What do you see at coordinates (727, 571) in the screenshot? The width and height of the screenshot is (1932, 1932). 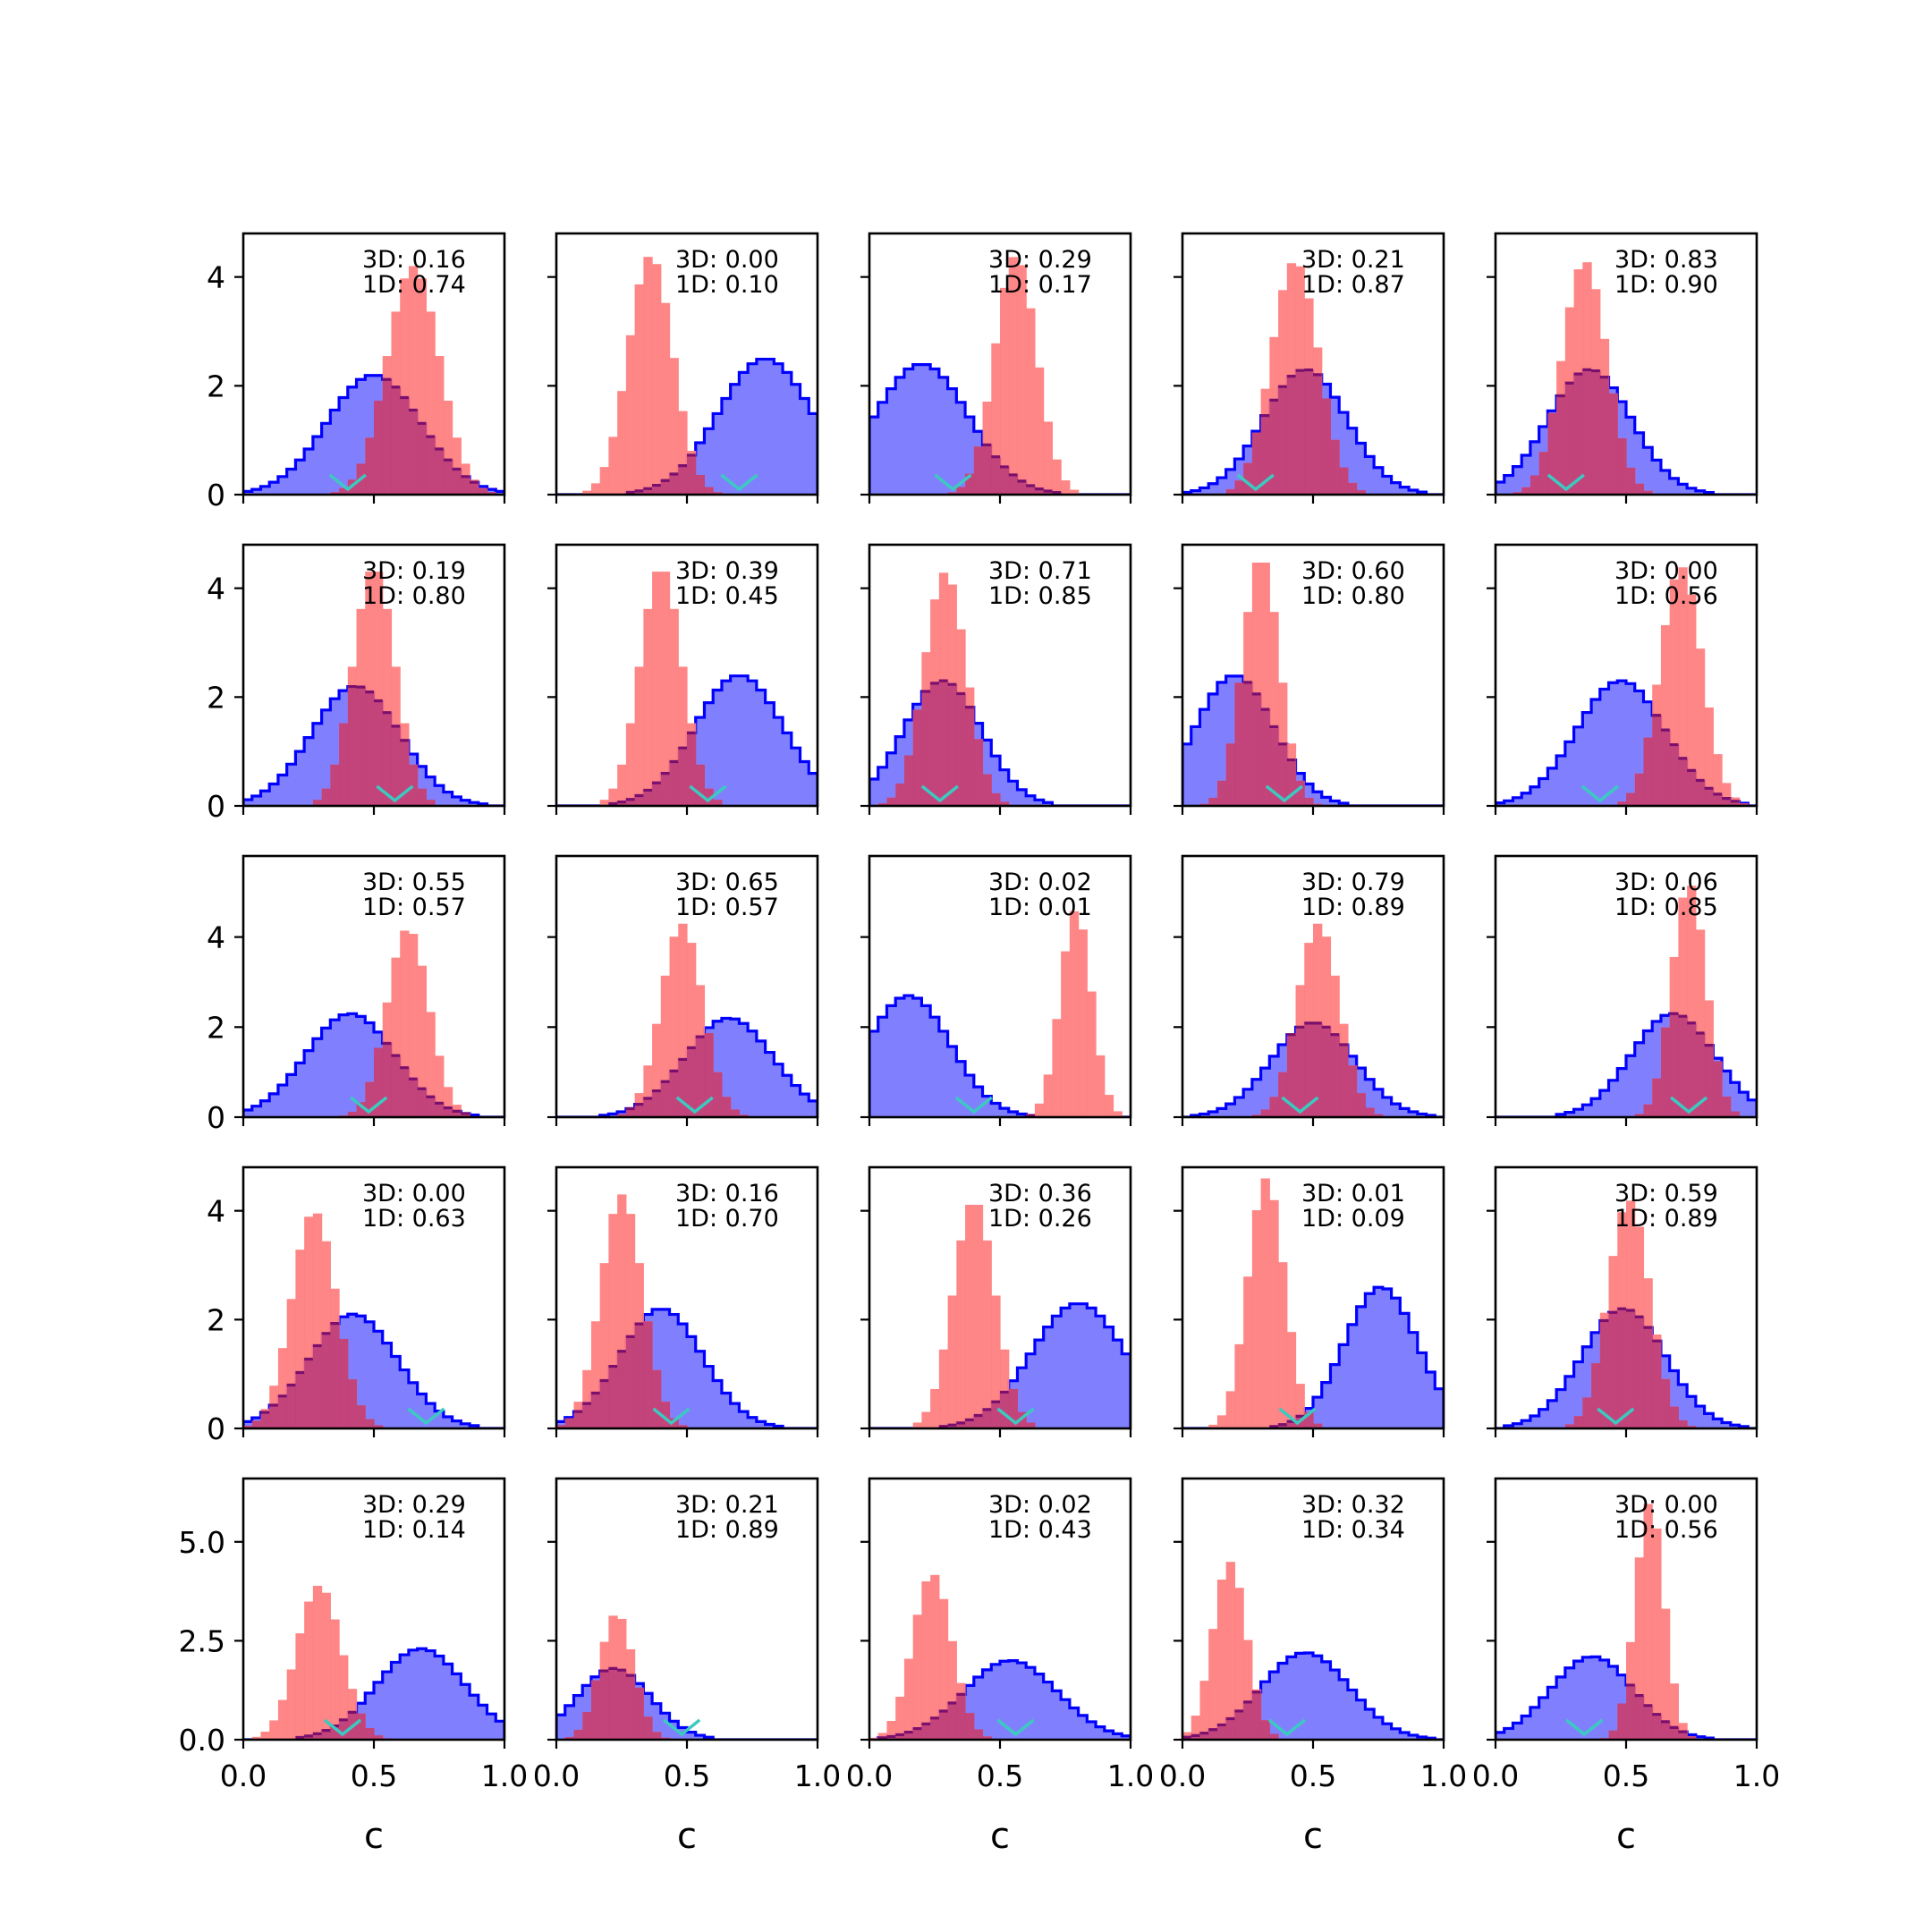 I see `annotation-3d: 3D: 0.39` at bounding box center [727, 571].